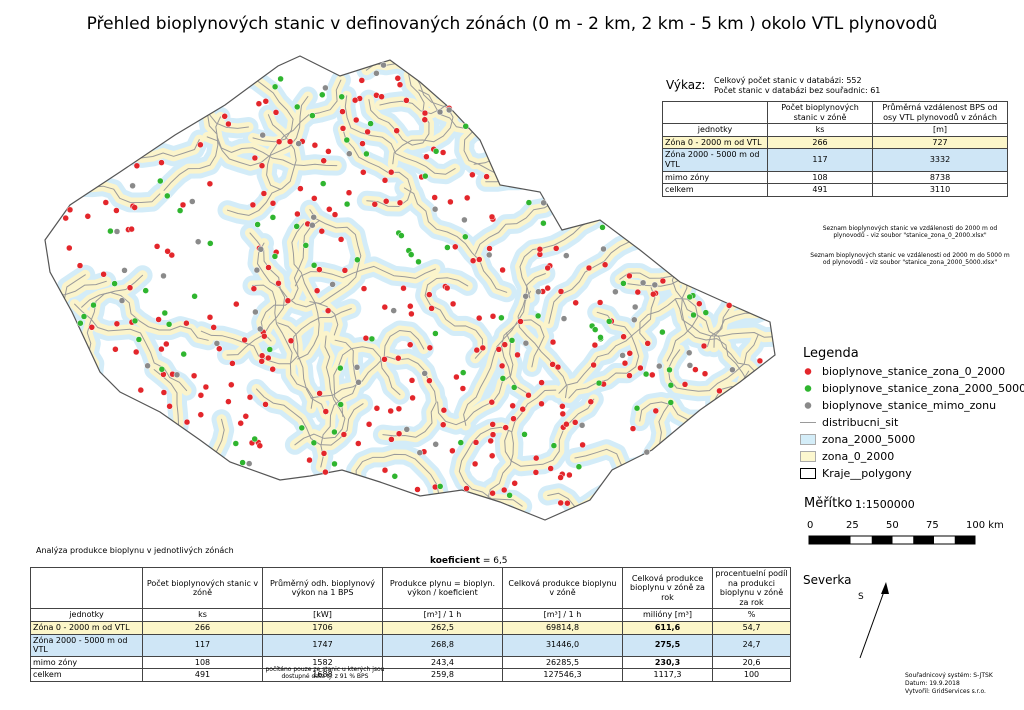 This screenshot has width=1024, height=710. Describe the element at coordinates (940, 160) in the screenshot. I see `table-cell: 3332` at that location.